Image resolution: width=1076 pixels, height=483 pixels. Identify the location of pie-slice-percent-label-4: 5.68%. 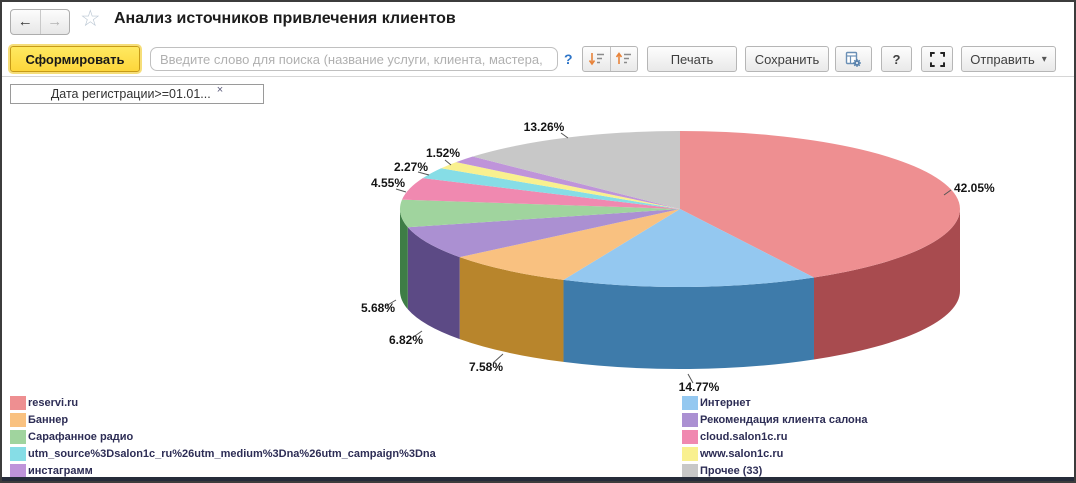
(378, 308).